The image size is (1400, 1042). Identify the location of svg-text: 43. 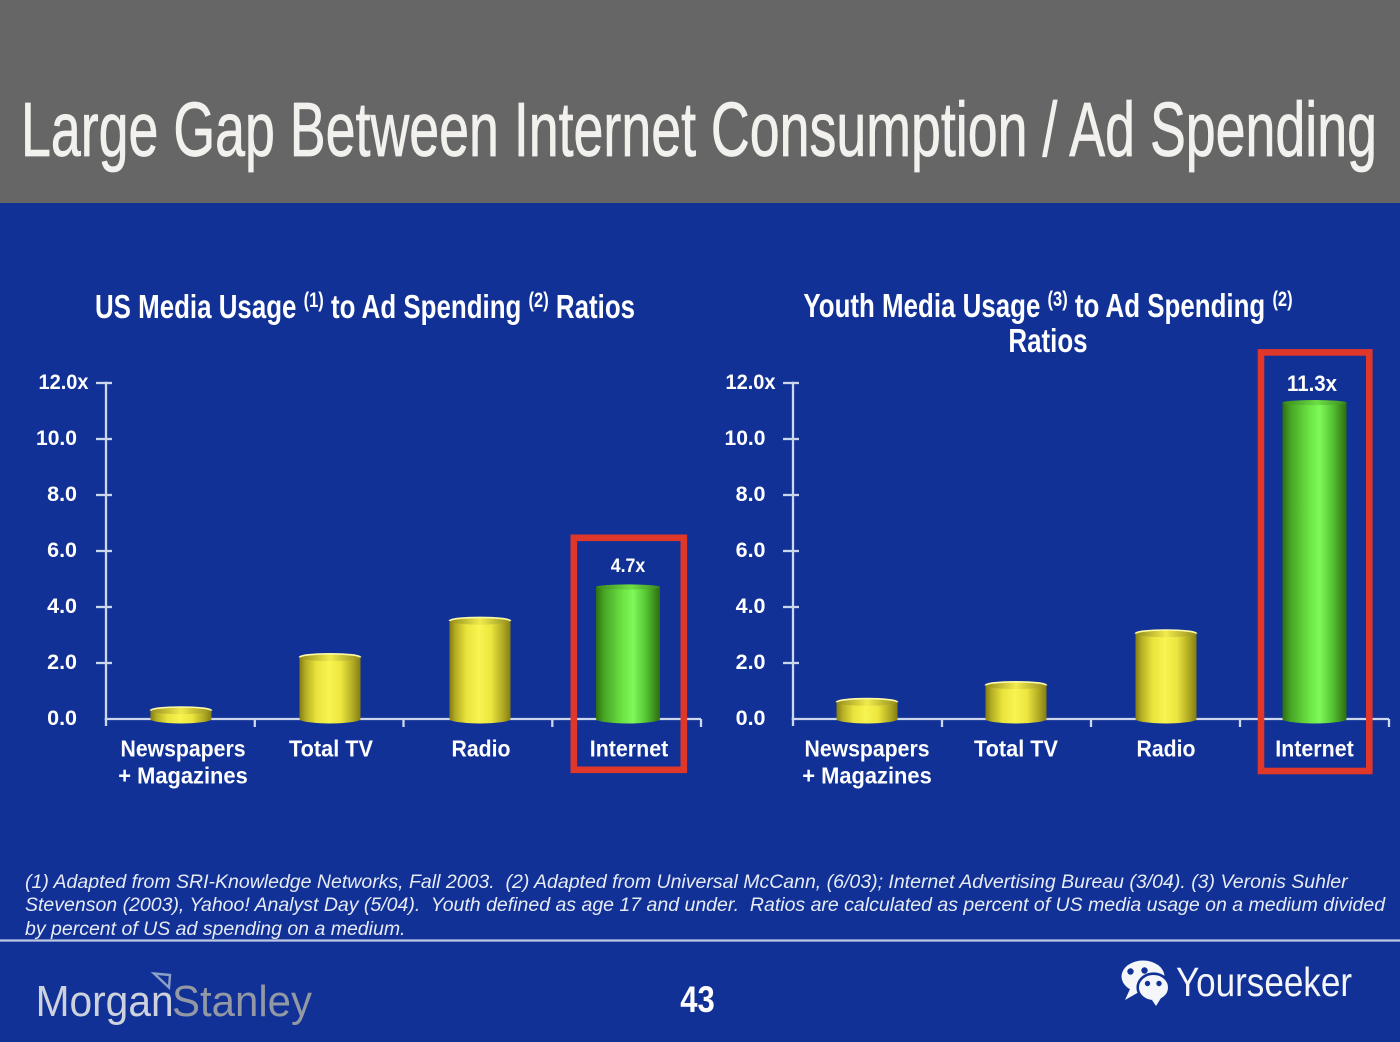
(697, 999).